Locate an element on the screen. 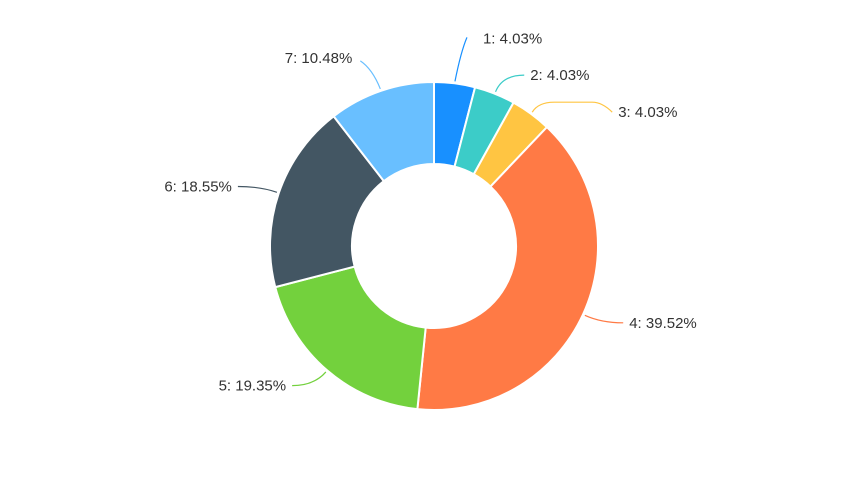  slice-label-2: 2: 4.03% is located at coordinates (559, 75).